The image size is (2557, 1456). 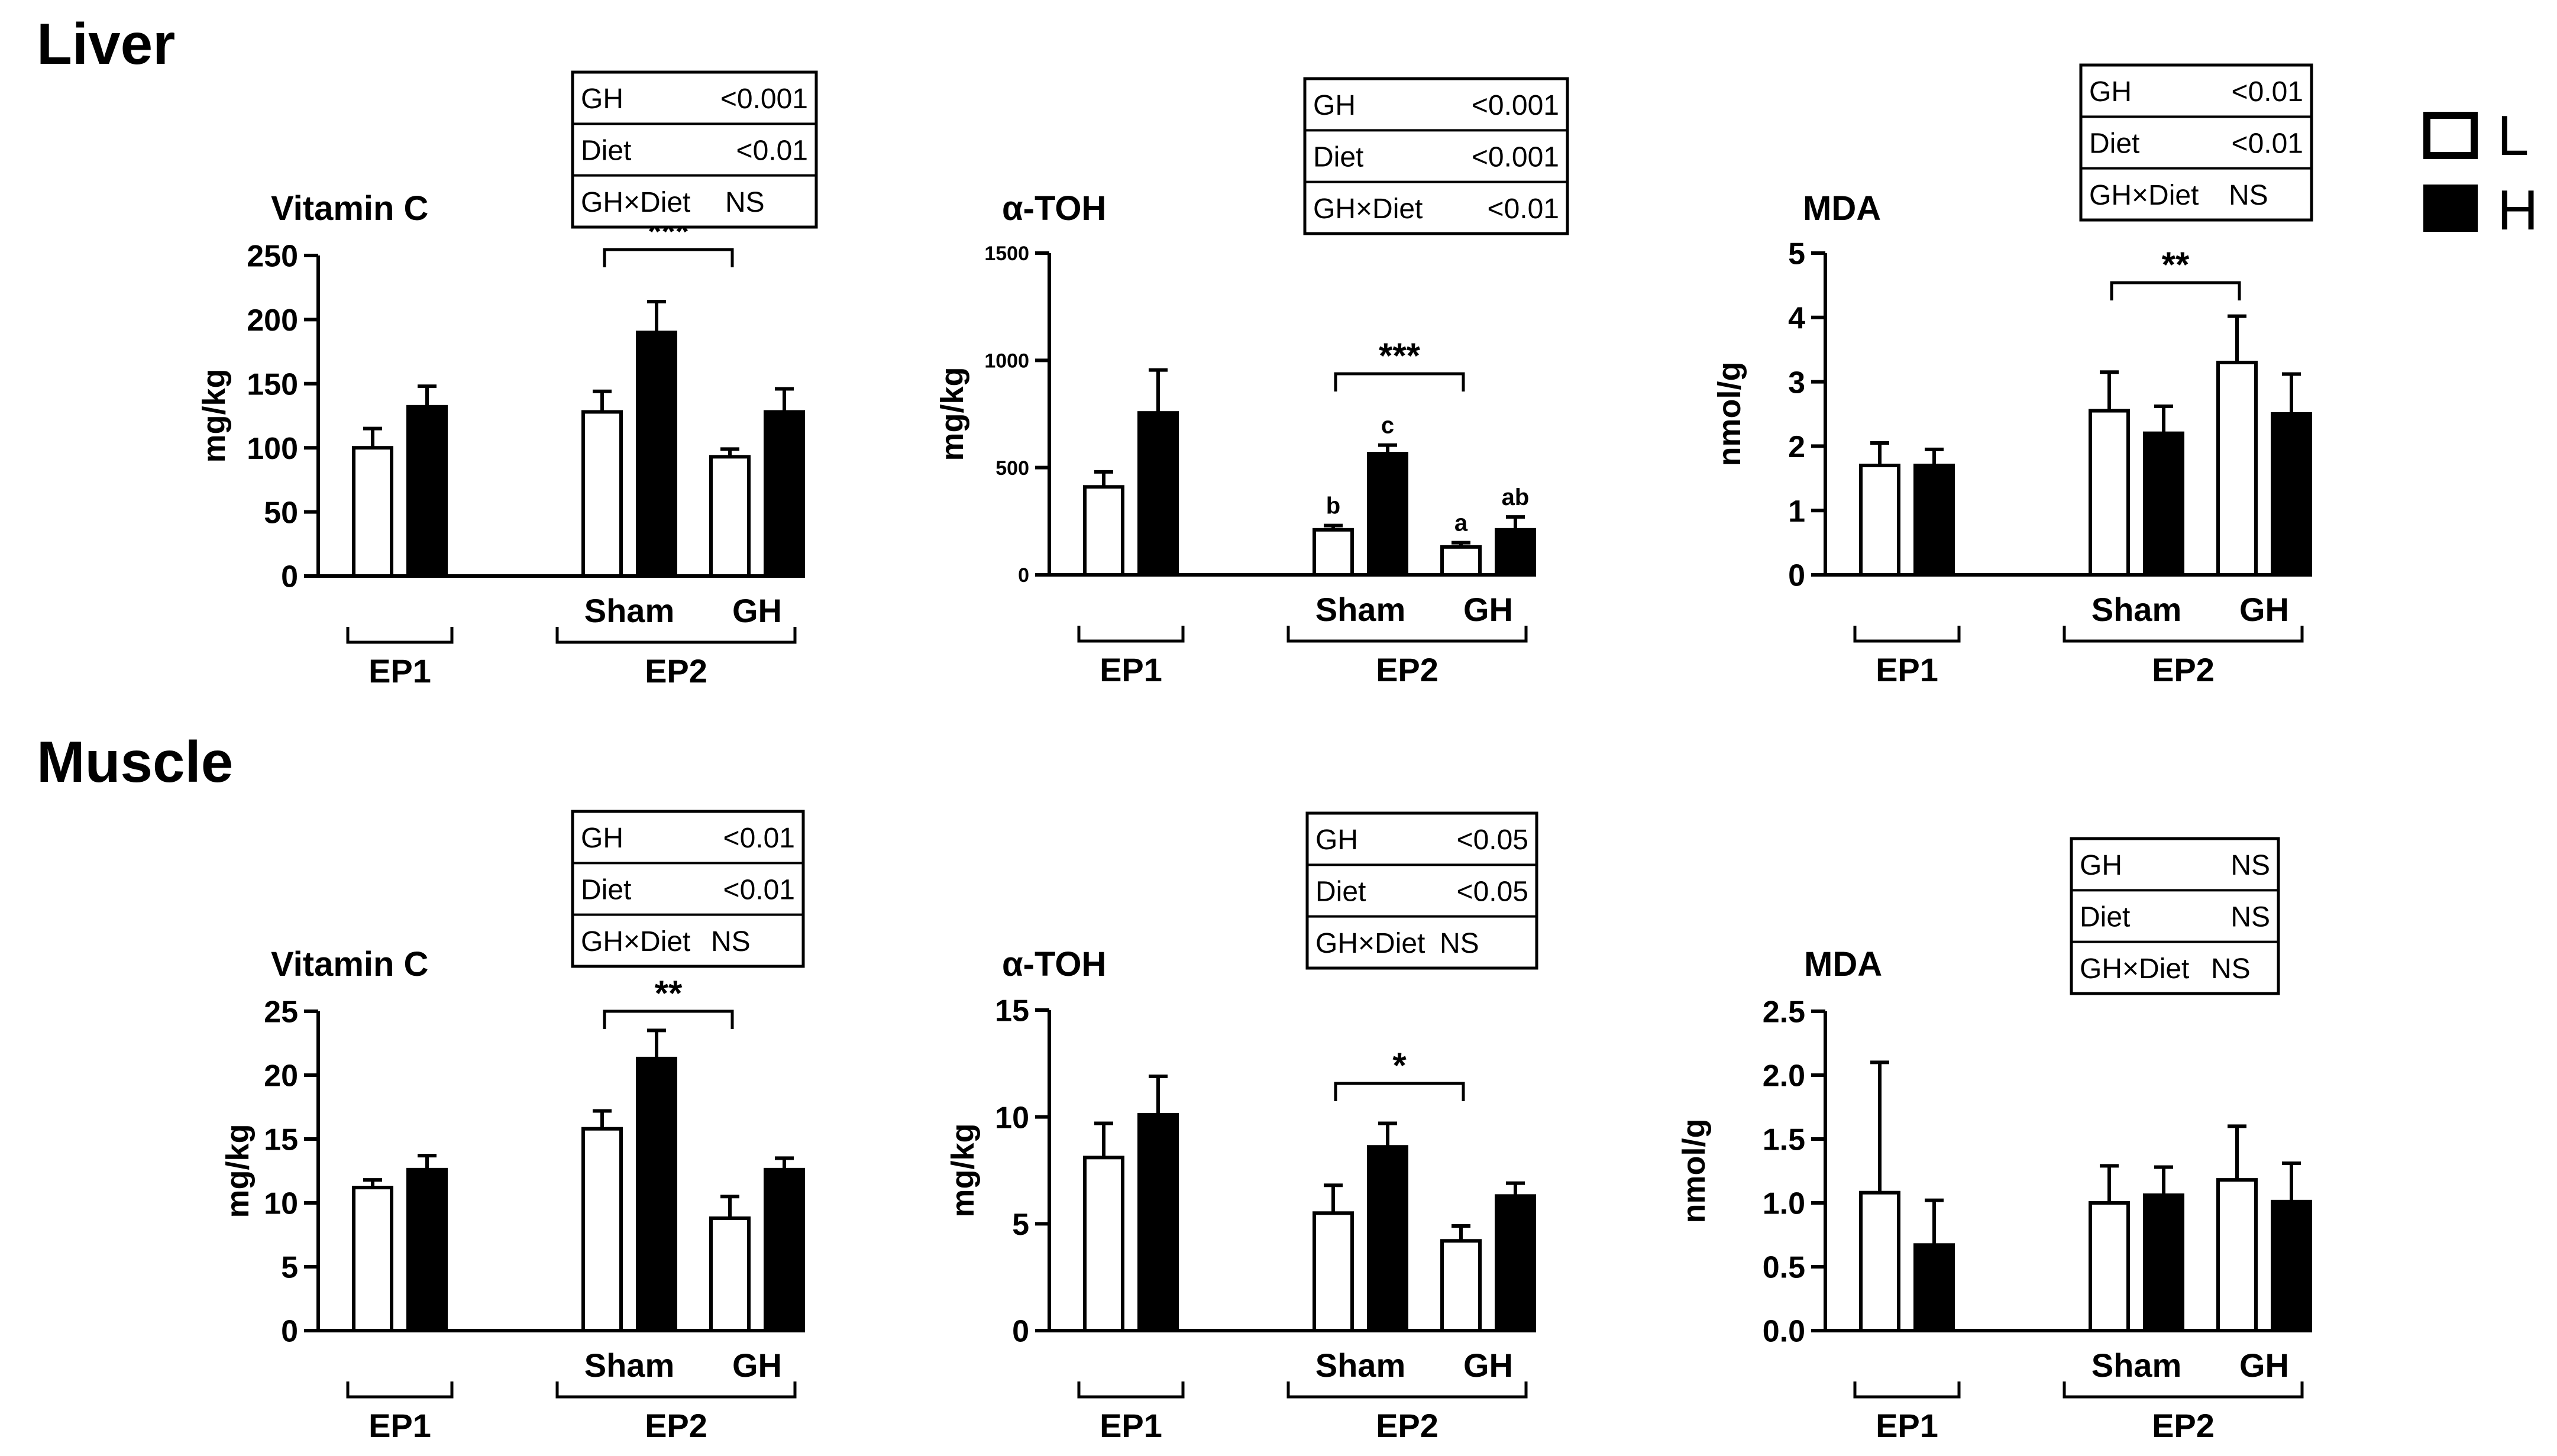 What do you see at coordinates (1054, 964) in the screenshot?
I see `chart-title: α-TOH` at bounding box center [1054, 964].